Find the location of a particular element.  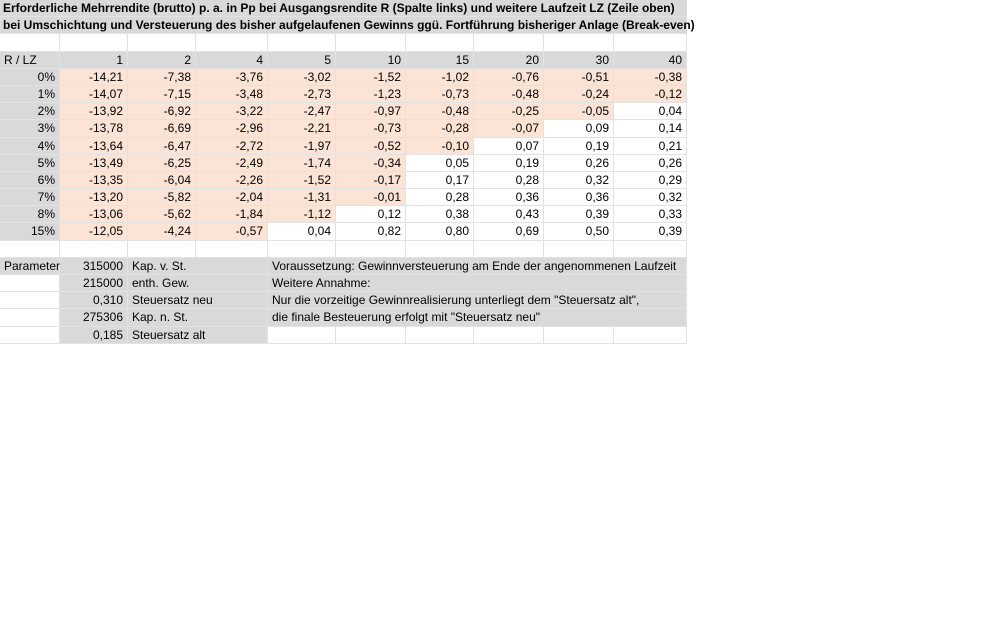

value-cell: -2,73 is located at coordinates (302, 94).